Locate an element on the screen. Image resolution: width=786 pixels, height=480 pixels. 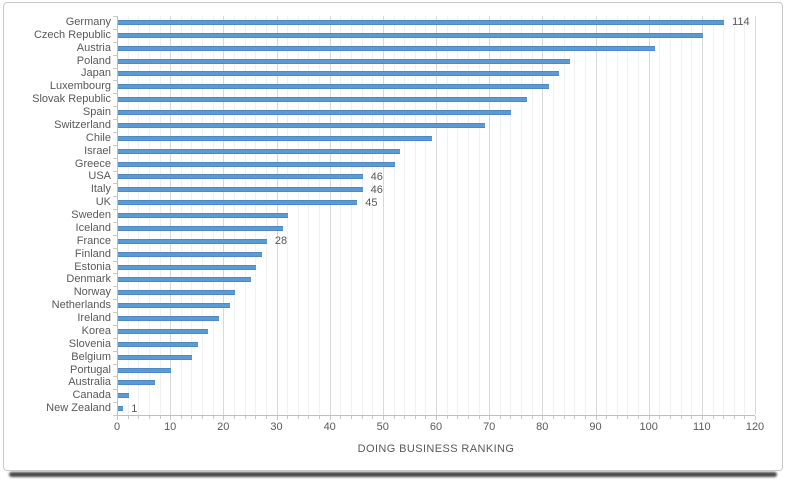
bar-japan is located at coordinates (339, 74).